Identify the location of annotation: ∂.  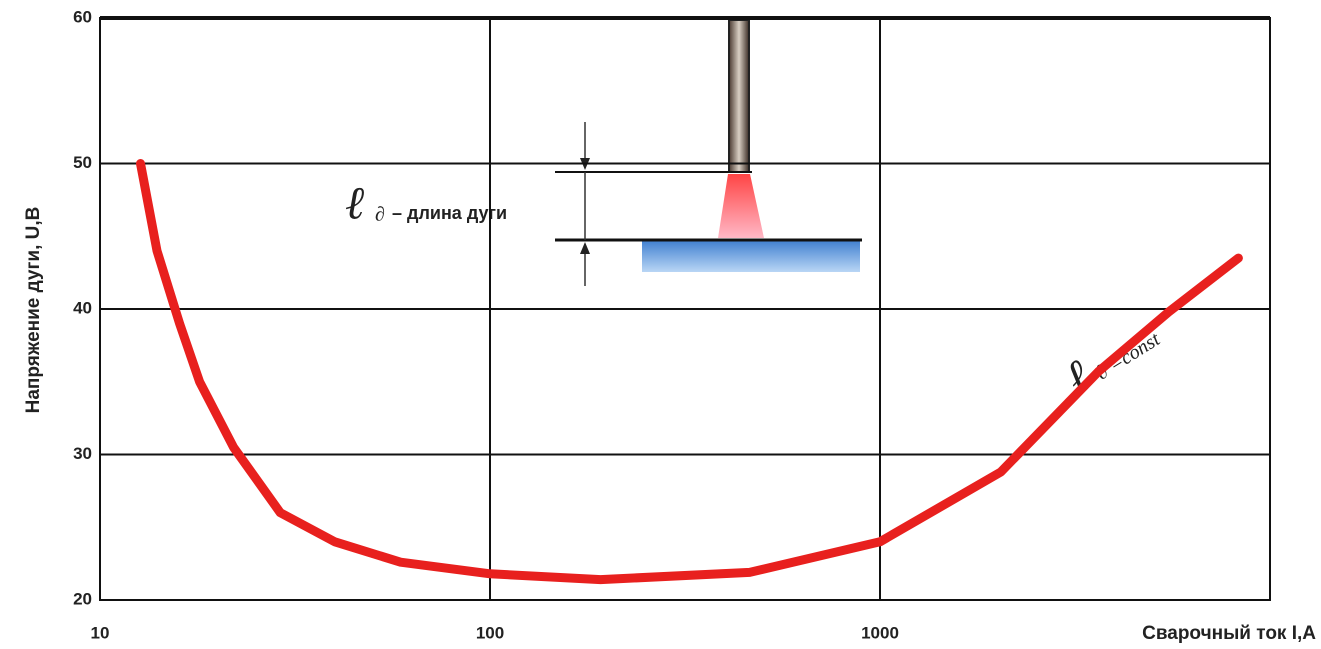
(380, 215).